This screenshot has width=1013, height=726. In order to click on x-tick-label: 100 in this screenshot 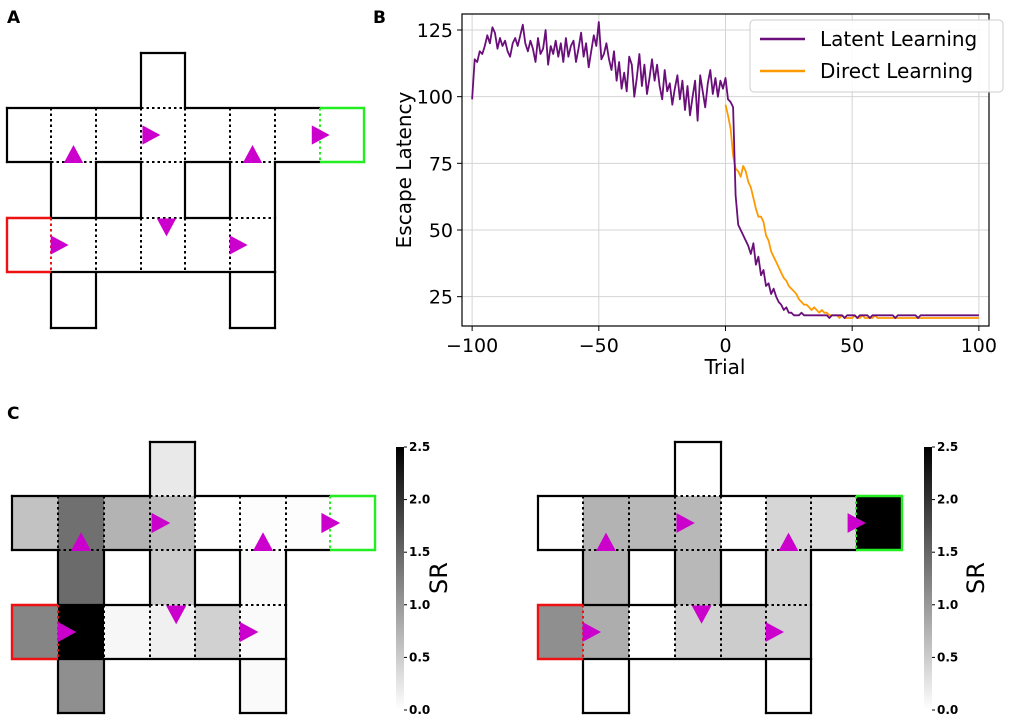, I will do `click(979, 346)`.